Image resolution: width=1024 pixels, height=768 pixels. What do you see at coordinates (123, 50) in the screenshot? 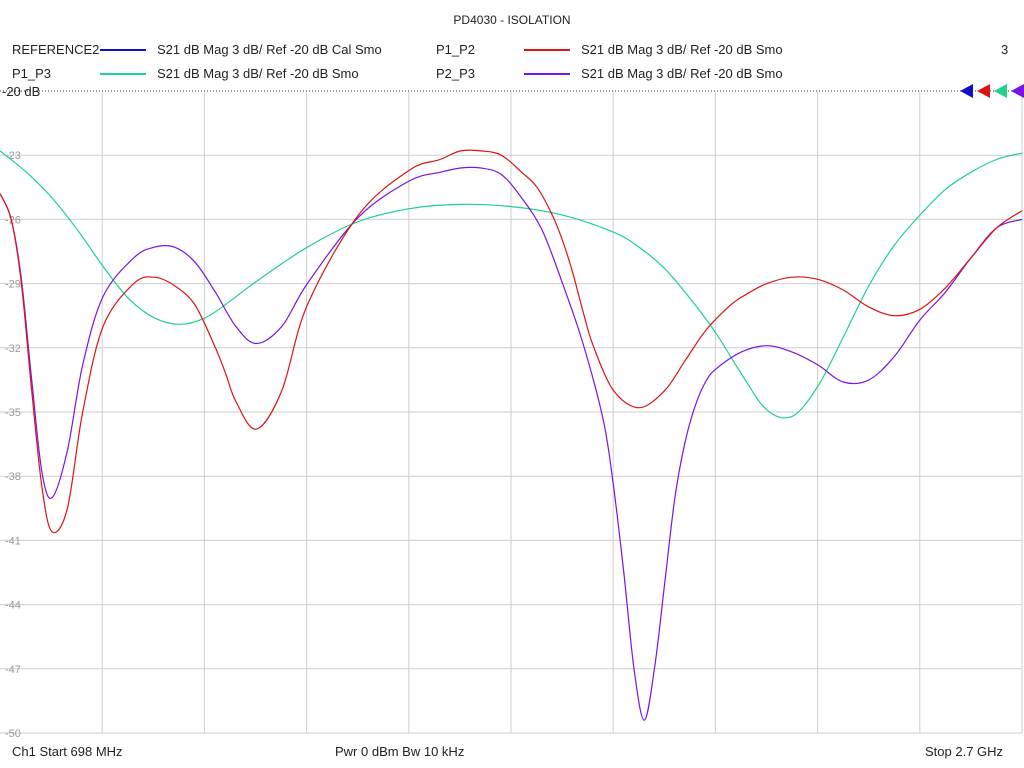
I see `legend-swatch-reference2` at bounding box center [123, 50].